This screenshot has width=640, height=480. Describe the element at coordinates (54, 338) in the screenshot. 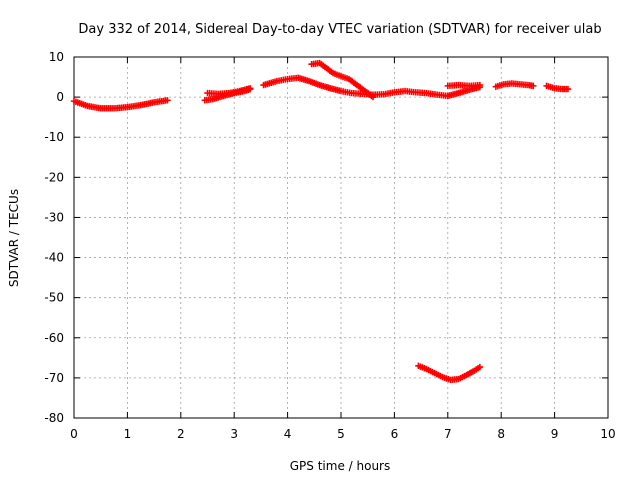

I see `y-tick-label: -60` at that location.